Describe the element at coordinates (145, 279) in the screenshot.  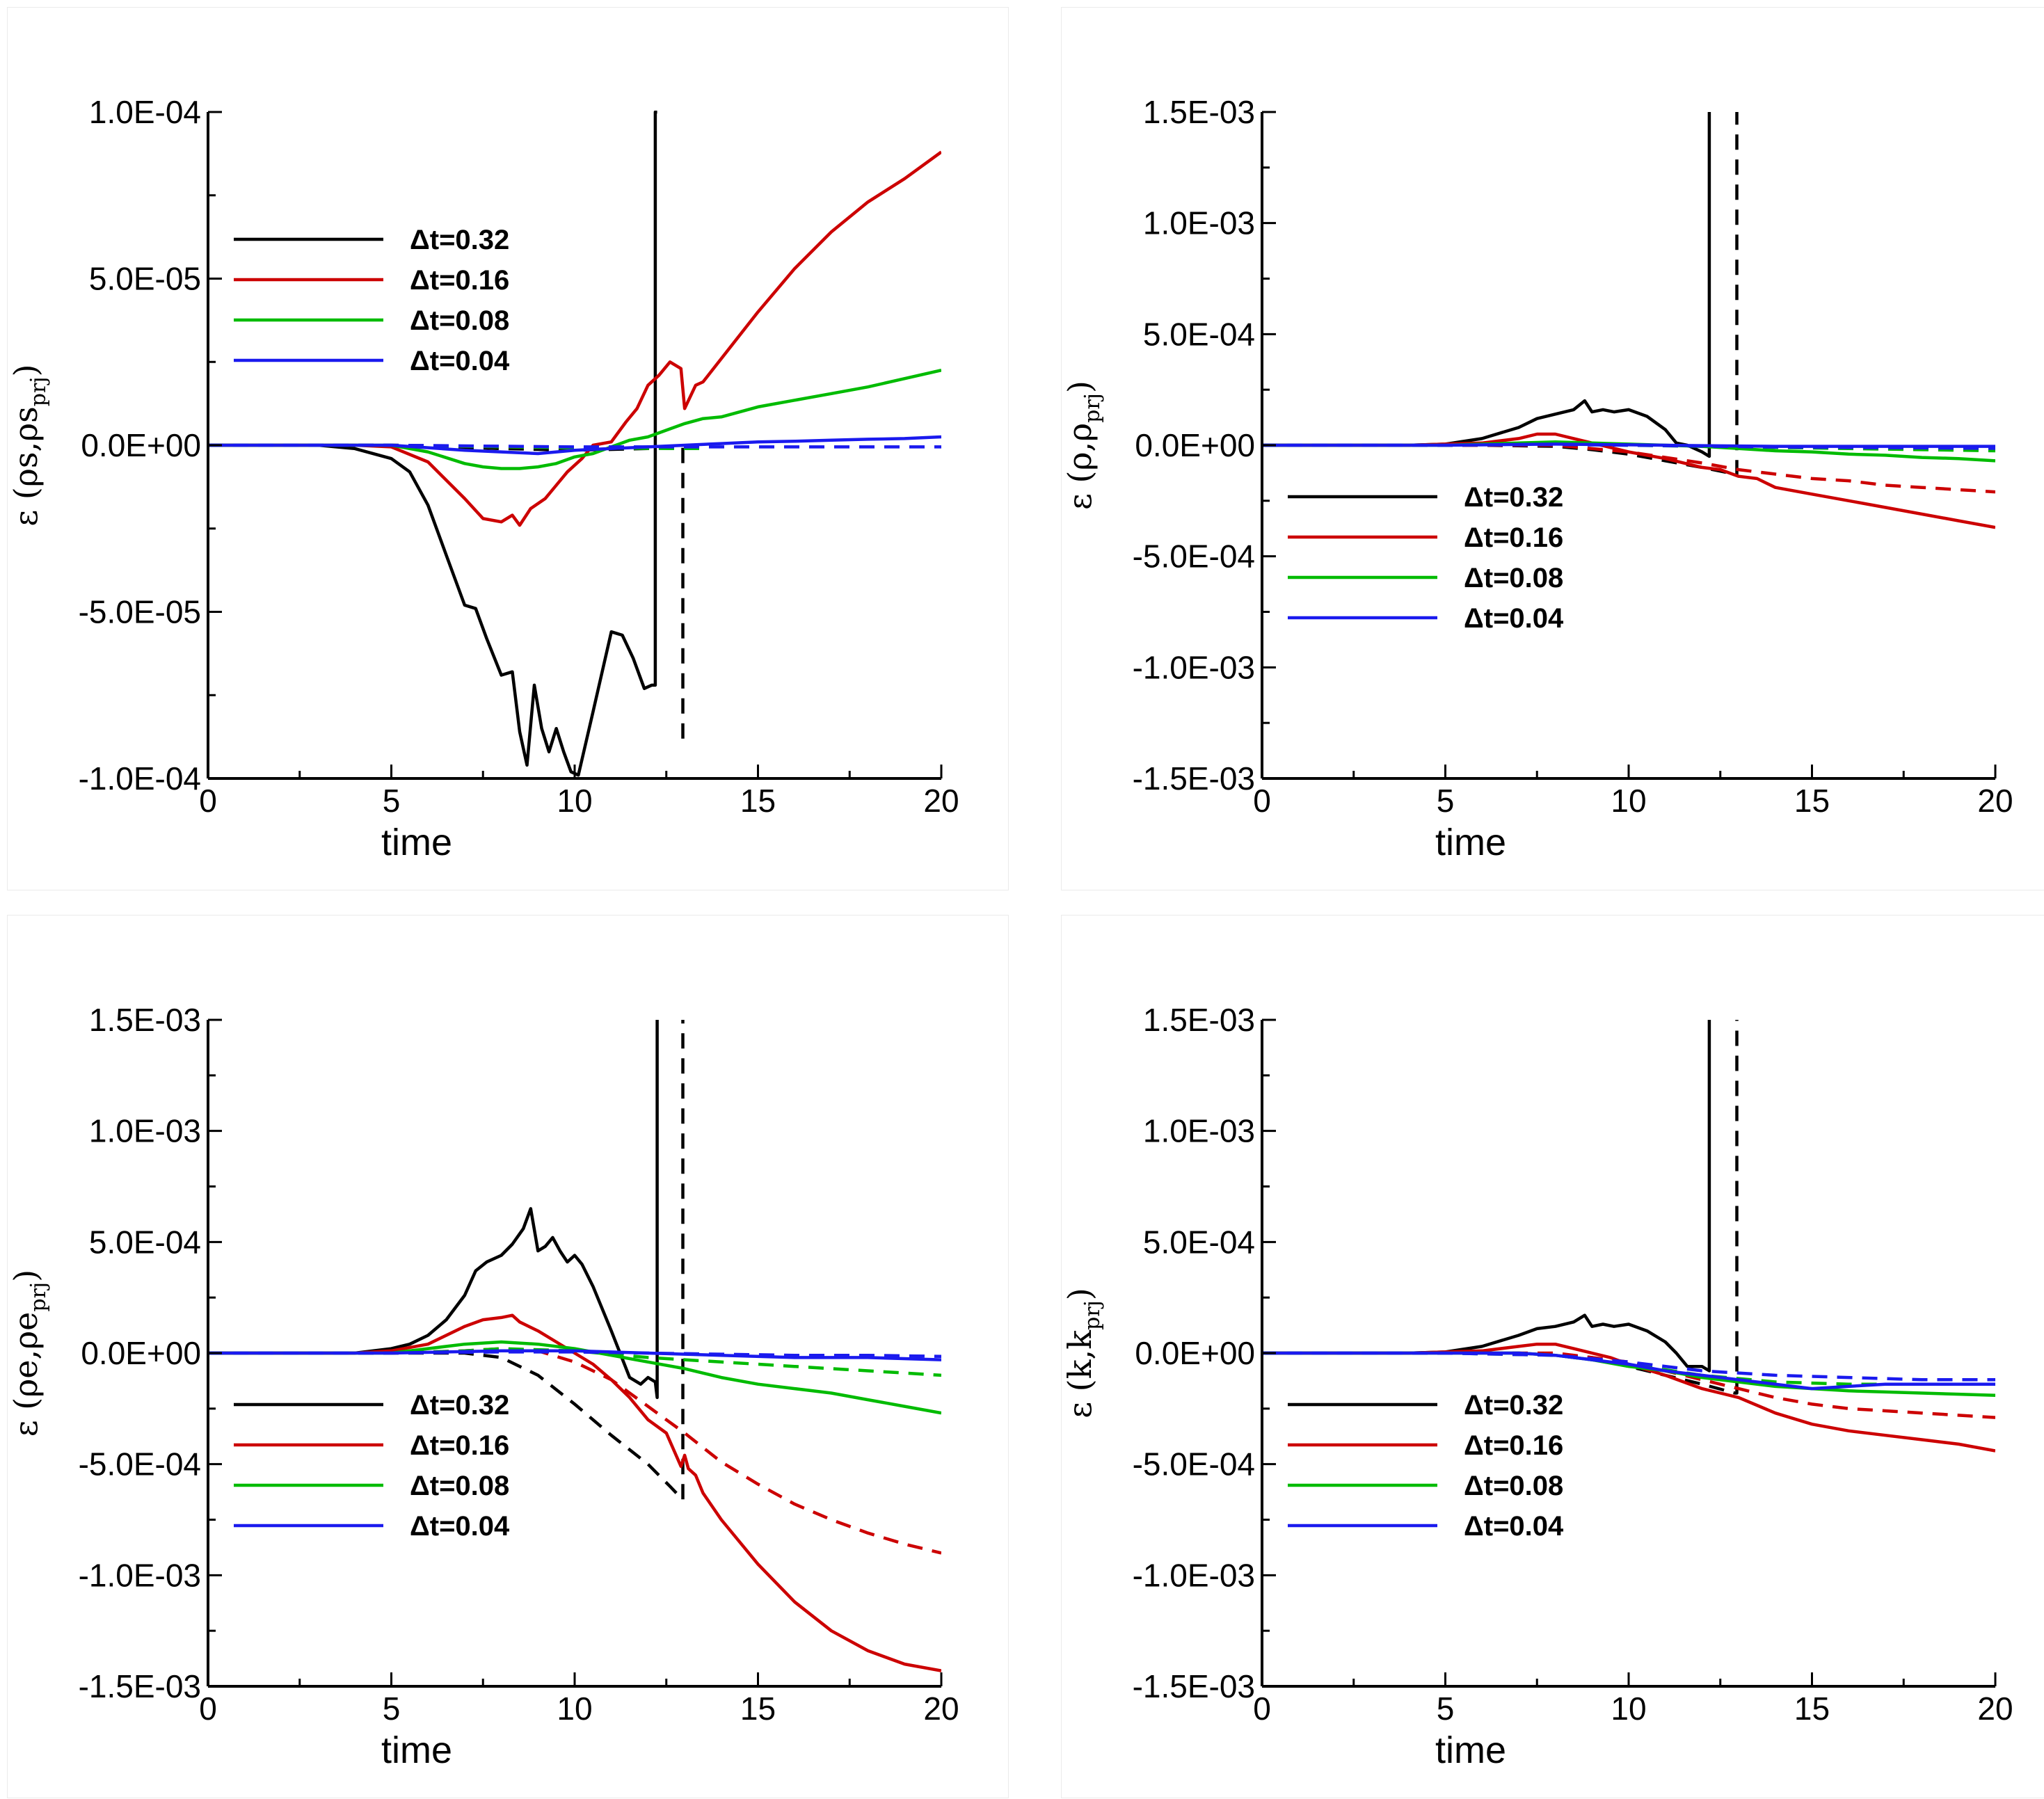
I see `y-tick-label: 5.0E-05` at that location.